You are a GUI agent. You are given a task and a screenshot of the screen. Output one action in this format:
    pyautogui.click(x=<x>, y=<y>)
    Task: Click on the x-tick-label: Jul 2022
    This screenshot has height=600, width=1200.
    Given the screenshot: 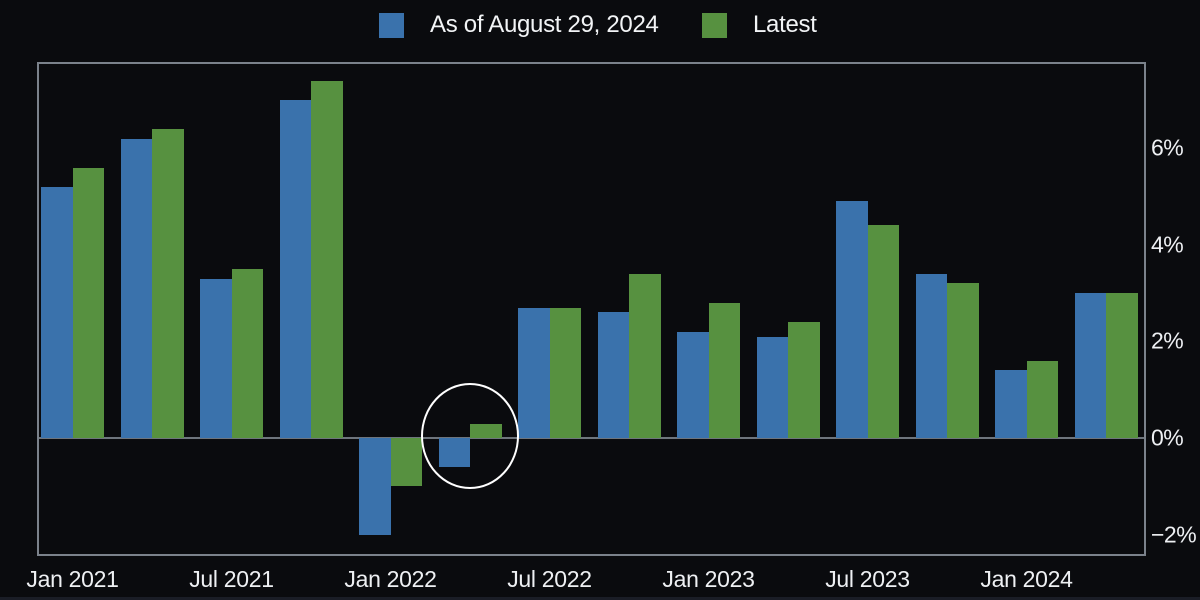 What is the action you would take?
    pyautogui.click(x=549, y=579)
    